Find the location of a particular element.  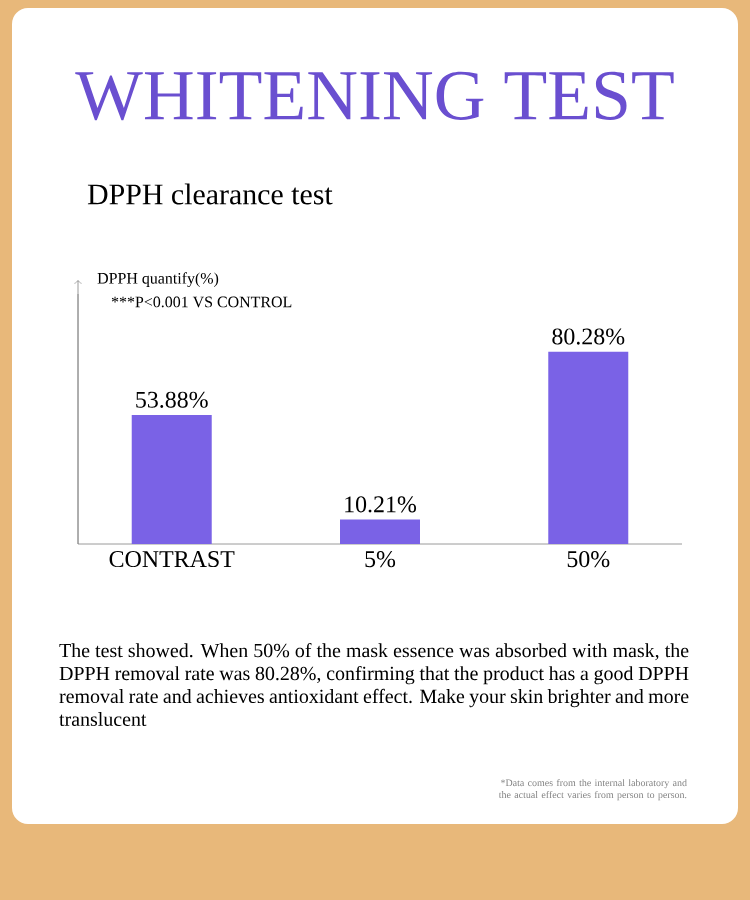

data-label: 53.88% is located at coordinates (172, 399).